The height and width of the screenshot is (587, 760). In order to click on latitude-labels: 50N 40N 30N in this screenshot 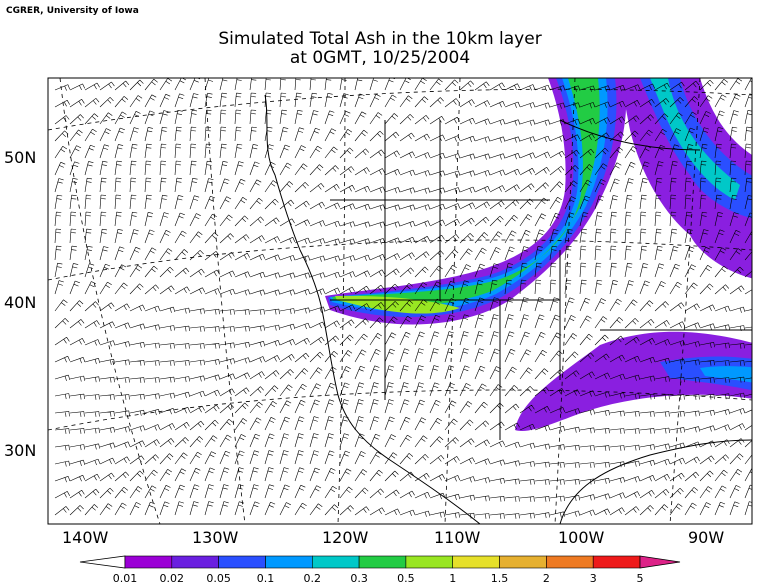, I will do `click(20, 304)`.